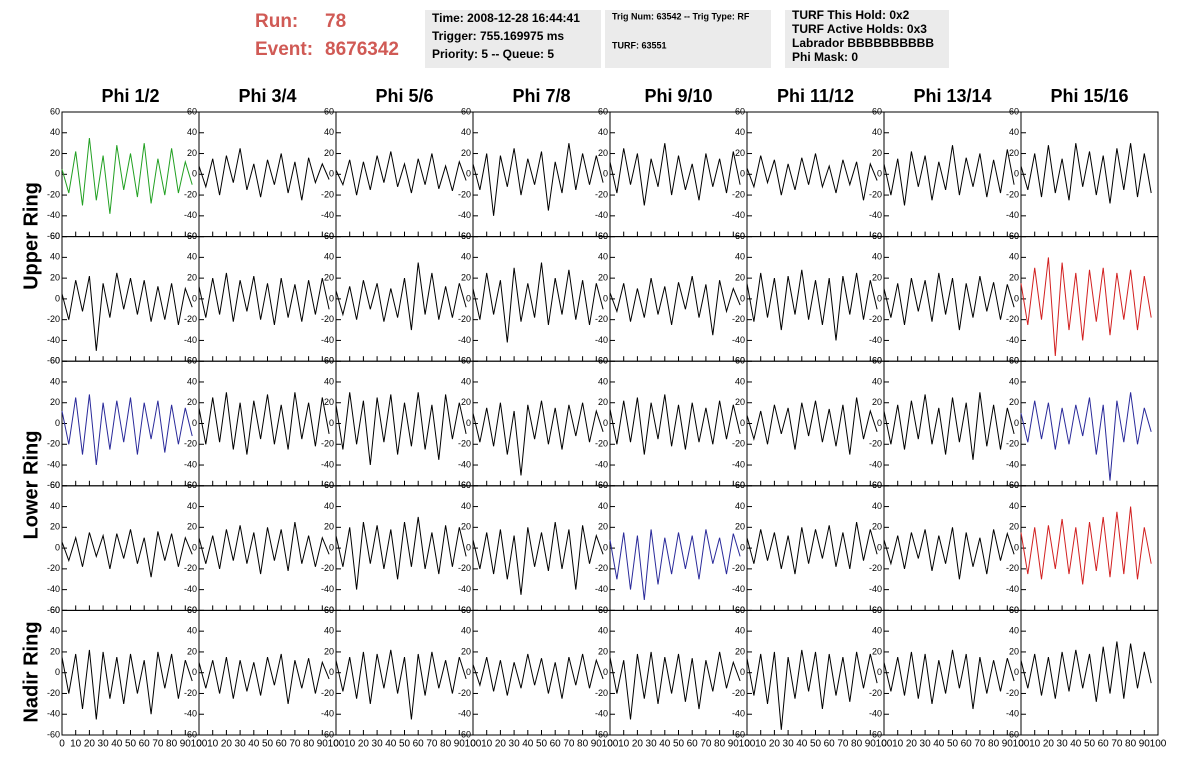 This screenshot has width=1196, height=772. I want to click on column-title: Phi 15/16, so click(1089, 96).